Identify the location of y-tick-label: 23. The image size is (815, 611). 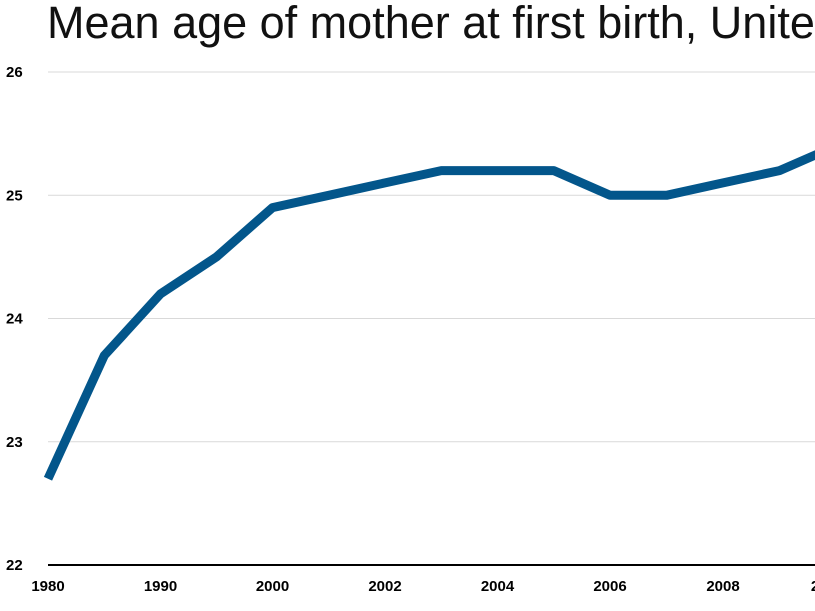
(14, 442).